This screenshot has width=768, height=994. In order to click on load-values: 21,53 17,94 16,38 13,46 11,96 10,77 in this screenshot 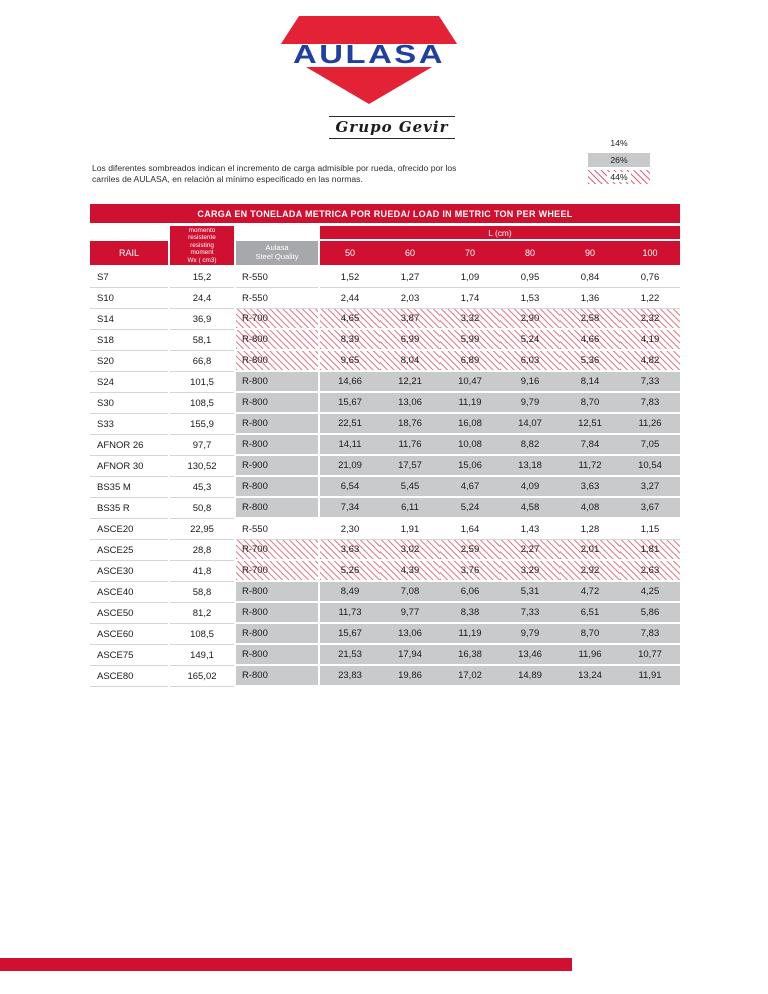, I will do `click(500, 655)`.